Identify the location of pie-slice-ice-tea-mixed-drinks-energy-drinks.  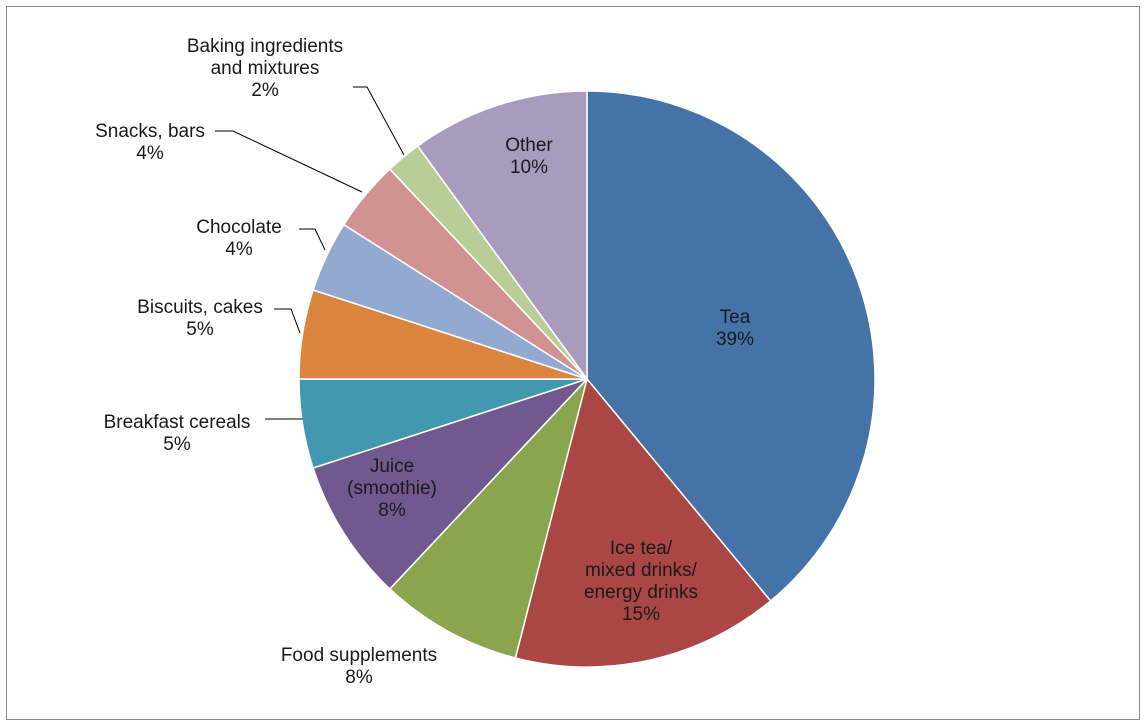
(643, 522).